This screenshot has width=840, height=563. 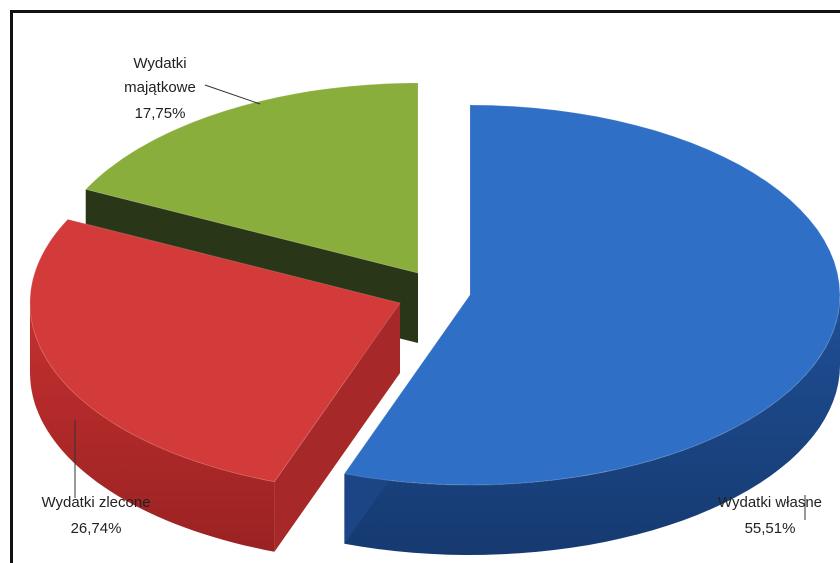 What do you see at coordinates (770, 528) in the screenshot?
I see `label-wlasne-value: 55,51%` at bounding box center [770, 528].